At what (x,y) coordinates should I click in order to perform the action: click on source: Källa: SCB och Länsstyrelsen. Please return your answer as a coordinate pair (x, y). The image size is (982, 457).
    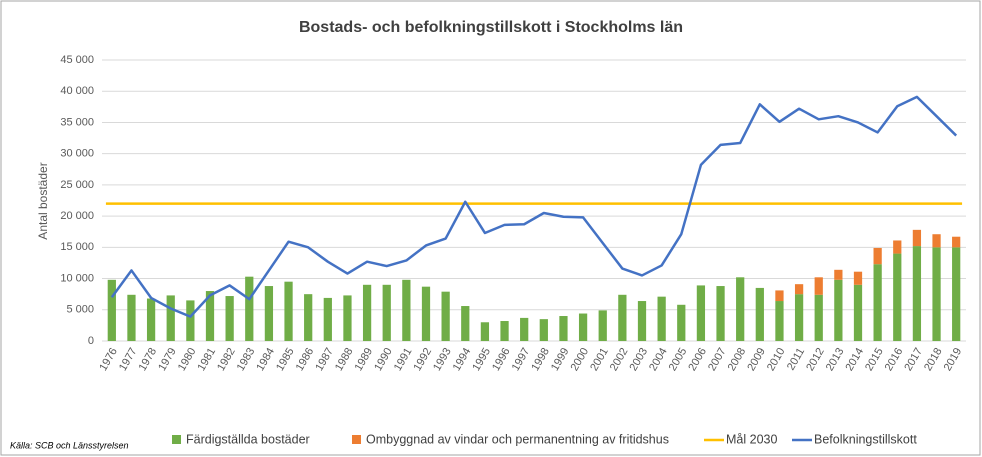
    Looking at the image, I should click on (69, 445).